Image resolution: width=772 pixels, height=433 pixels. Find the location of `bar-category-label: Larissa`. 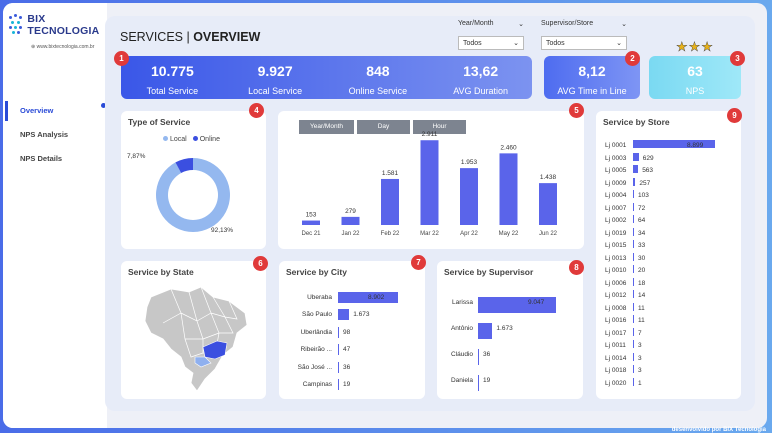

bar-category-label: Larissa is located at coordinates (462, 302).